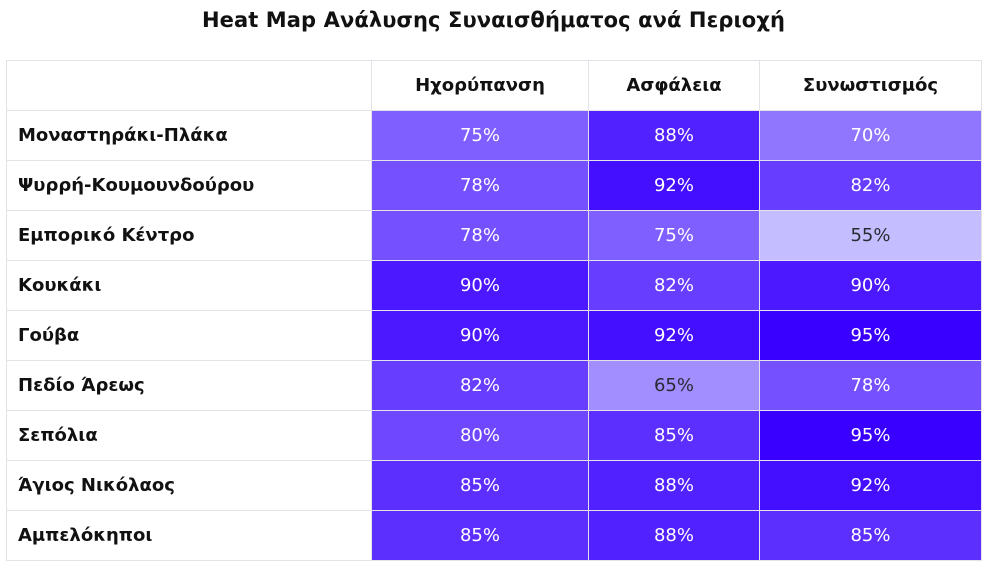 The width and height of the screenshot is (987, 574). I want to click on column-header: Συνωστισμός, so click(870, 85).